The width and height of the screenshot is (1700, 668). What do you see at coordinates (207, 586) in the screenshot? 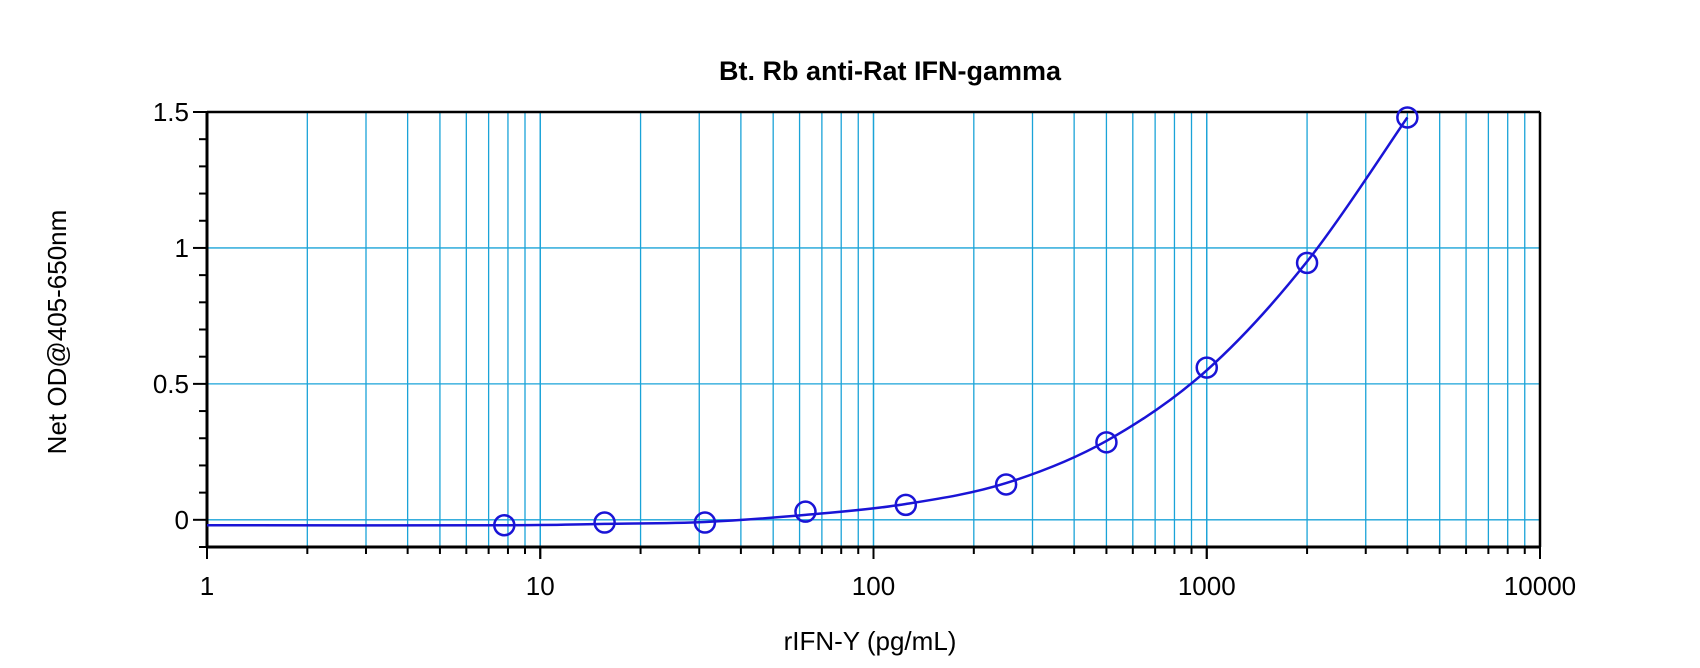
I see `x-tick-label: 1` at bounding box center [207, 586].